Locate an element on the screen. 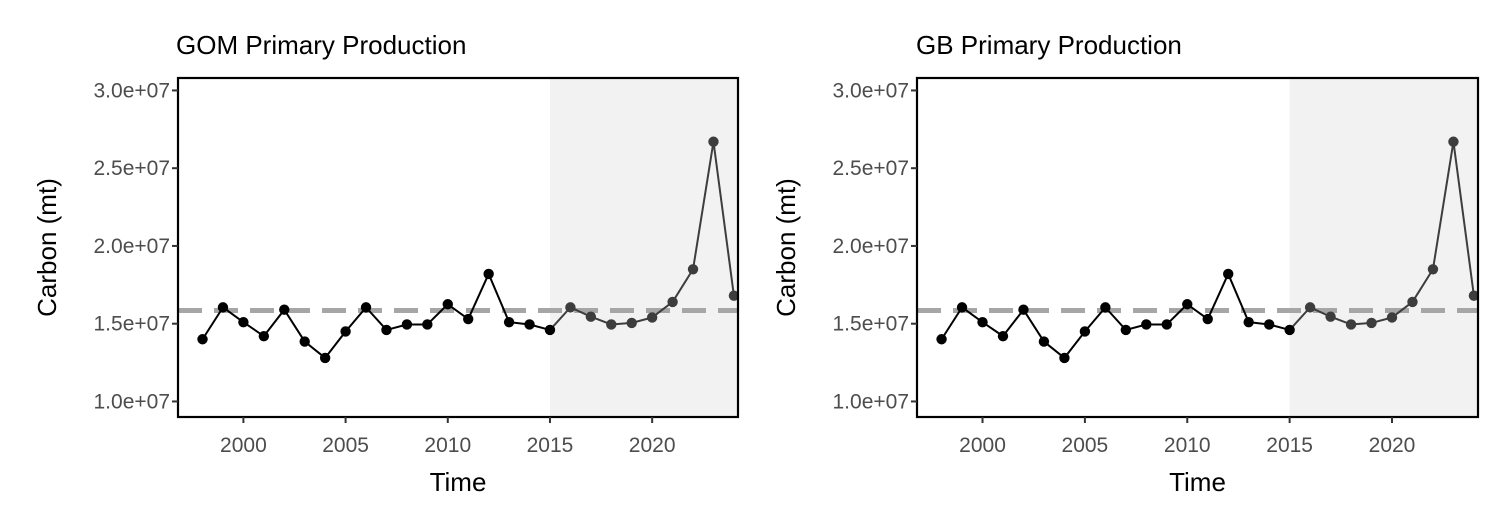  chart-title: GB Primary Production is located at coordinates (1049, 45).